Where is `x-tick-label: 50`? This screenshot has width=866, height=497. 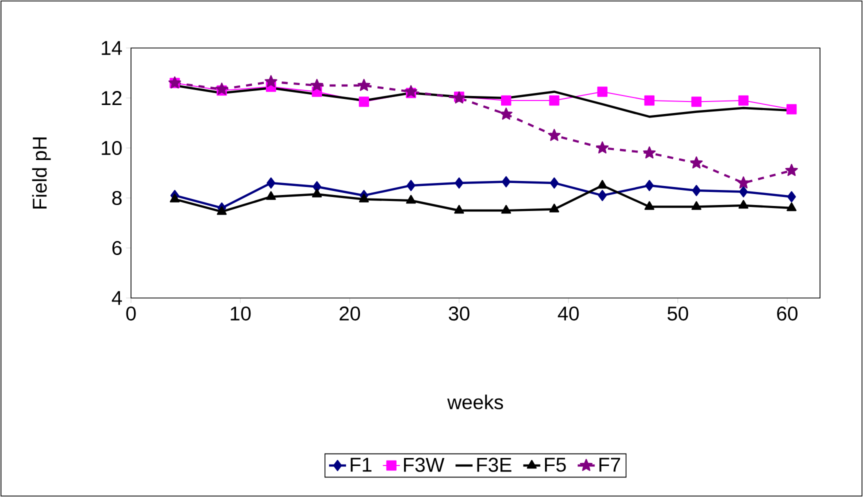
x-tick-label: 50 is located at coordinates (678, 313).